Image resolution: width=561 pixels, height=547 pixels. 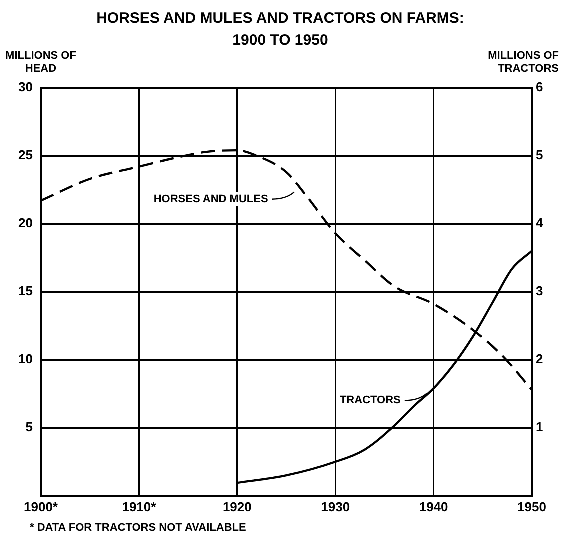 What do you see at coordinates (25, 223) in the screenshot?
I see `y-tick-label: 20` at bounding box center [25, 223].